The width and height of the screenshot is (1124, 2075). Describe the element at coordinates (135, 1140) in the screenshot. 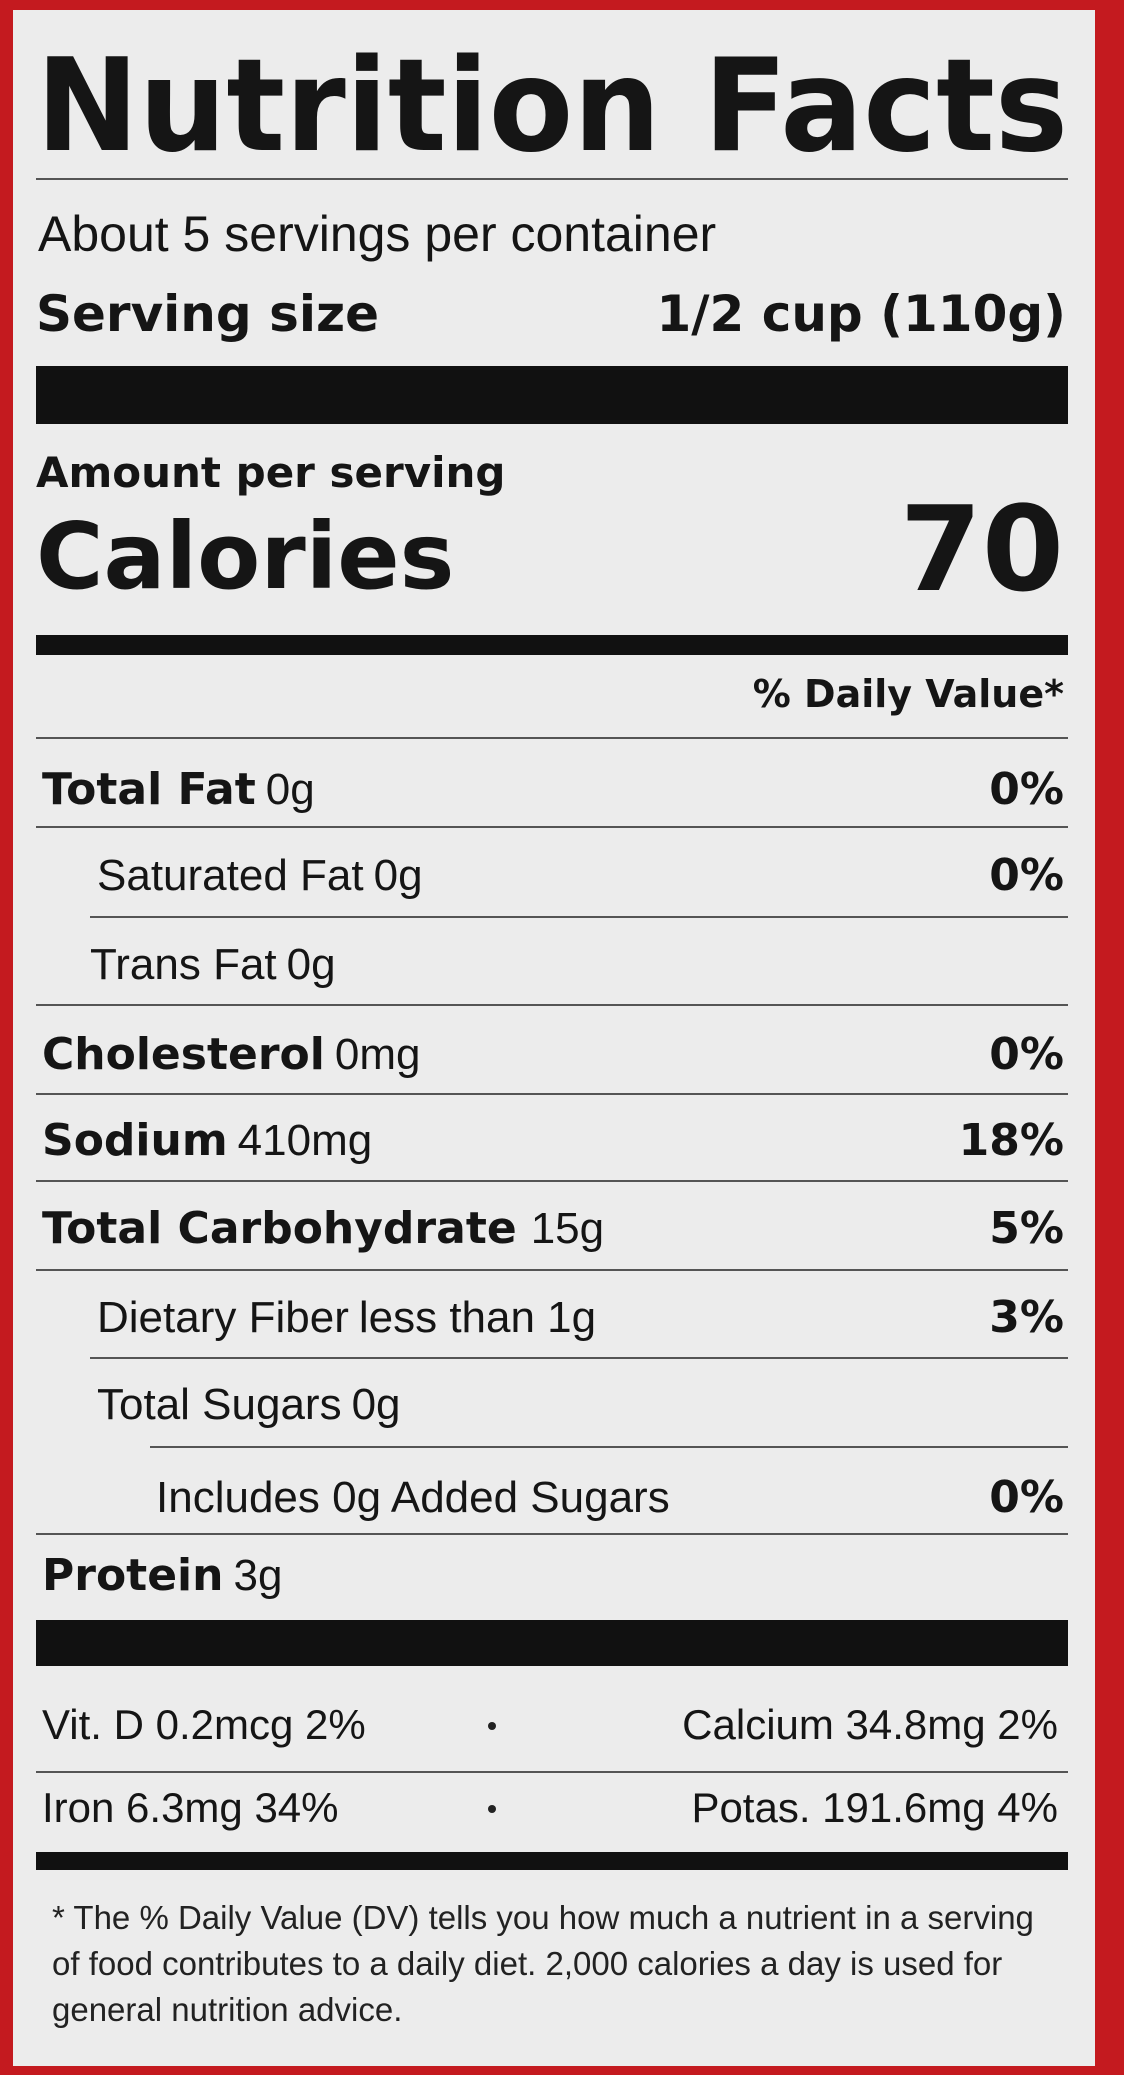

I see `nutrient-name: Sodium` at that location.